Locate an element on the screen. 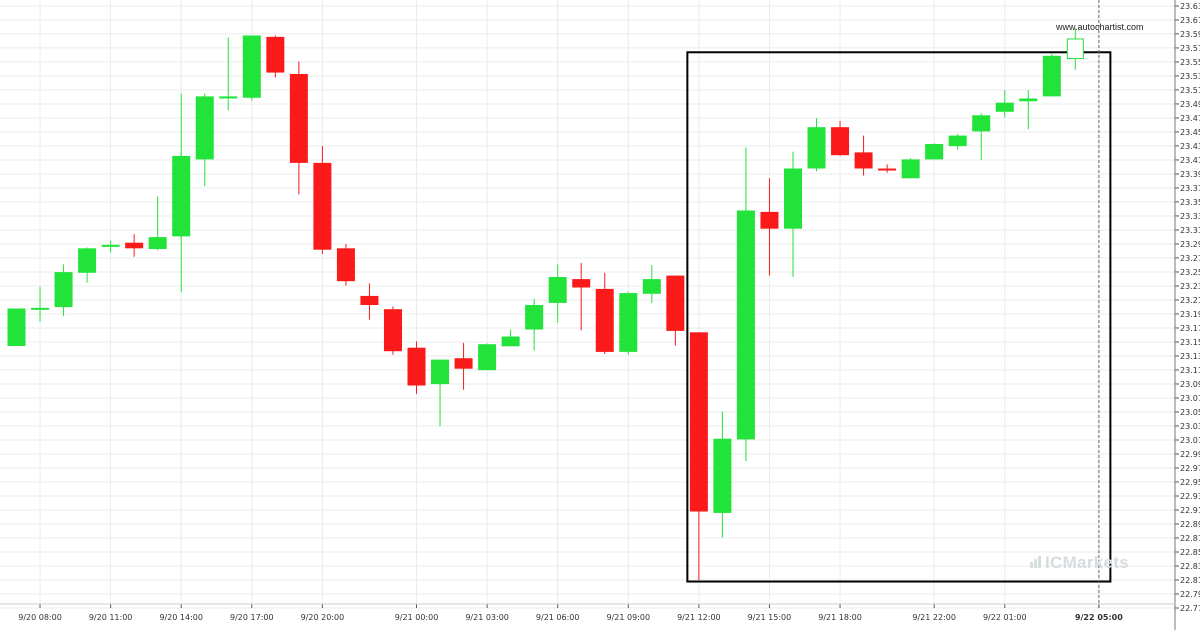 The width and height of the screenshot is (1200, 635). y-tick-label: 22.9122 is located at coordinates (1190, 510).